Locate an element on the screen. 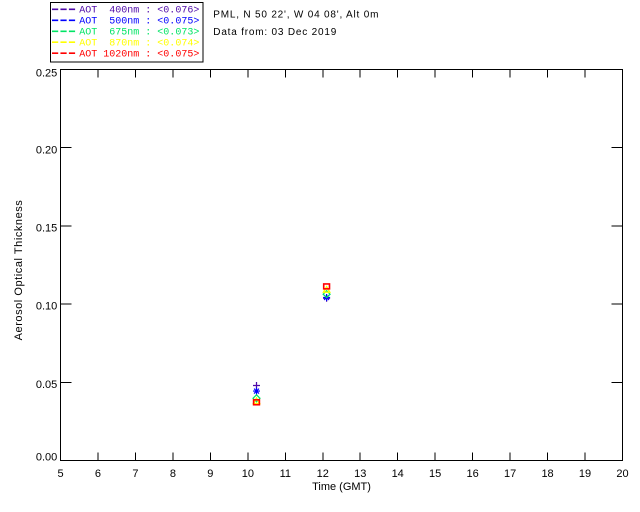 This screenshot has width=640, height=512. svg-text: 6 is located at coordinates (98, 474).